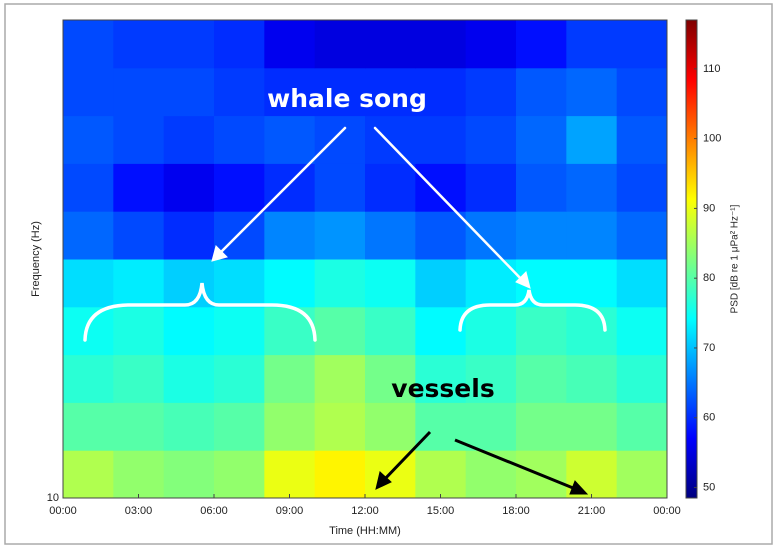 The height and width of the screenshot is (553, 778). I want to click on brace, so click(532, 310).